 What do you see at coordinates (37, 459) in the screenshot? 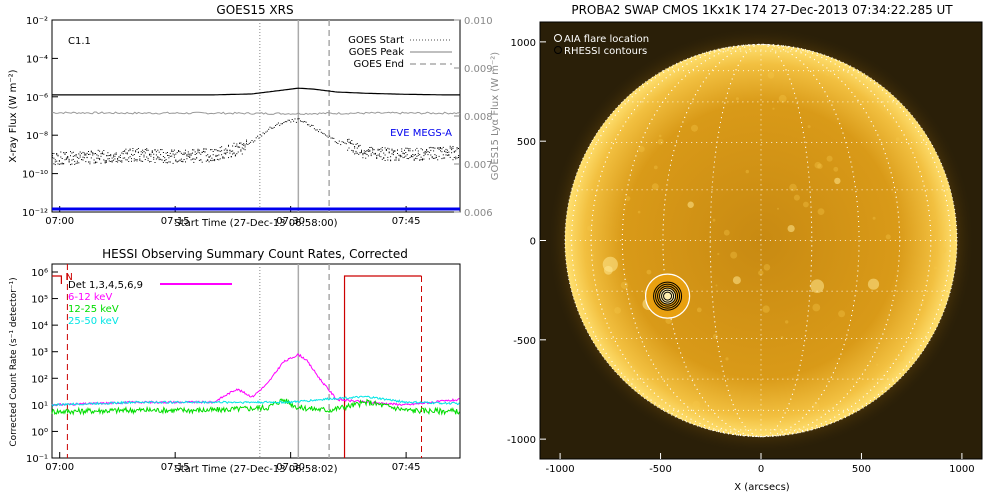
I see `hessi-ytick-label: 10⁻¹` at bounding box center [37, 459].